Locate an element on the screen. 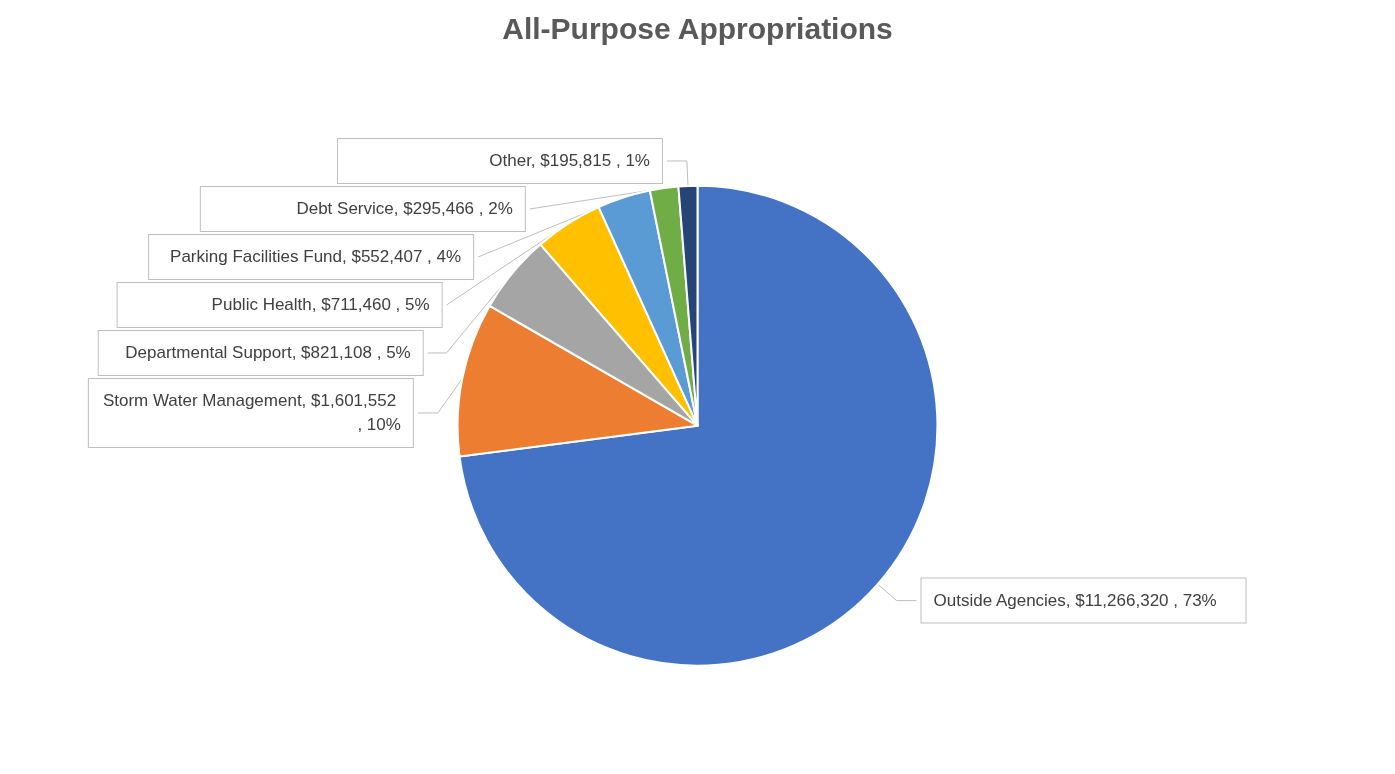 The image size is (1395, 774). slice-label: Outside Agencies, $11,266,320 , 73% is located at coordinates (1075, 601).